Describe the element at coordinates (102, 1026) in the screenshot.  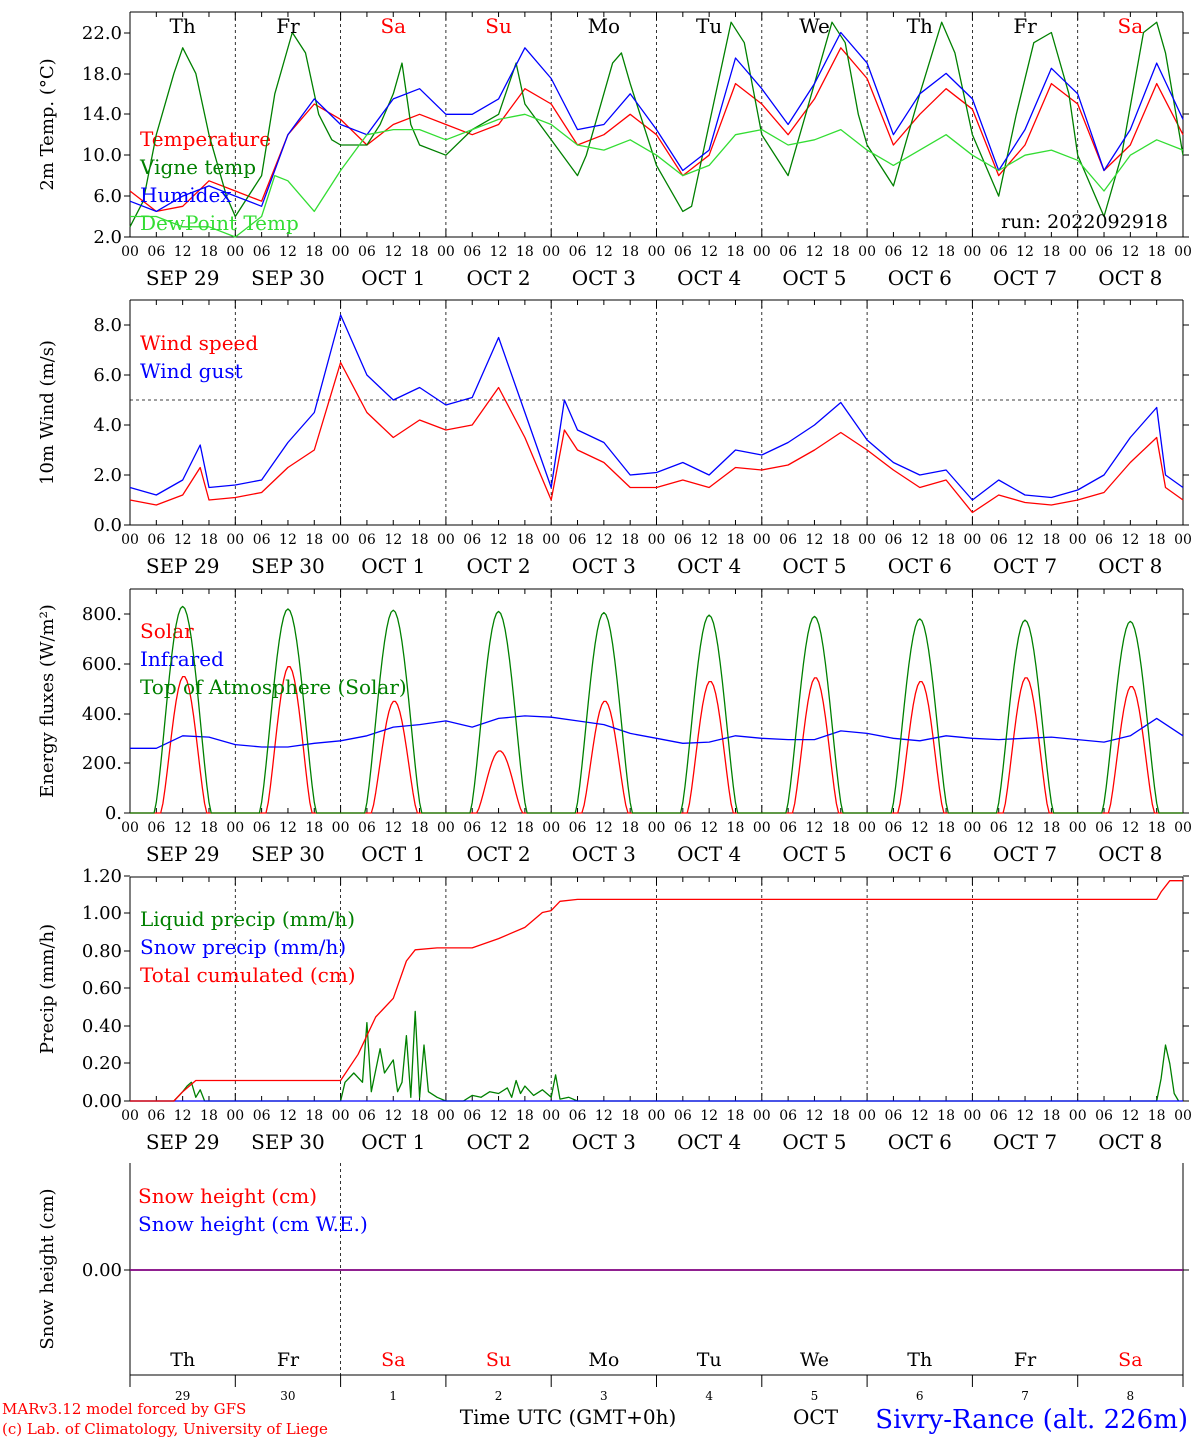
I see `y-tick-label: 0.40` at that location.